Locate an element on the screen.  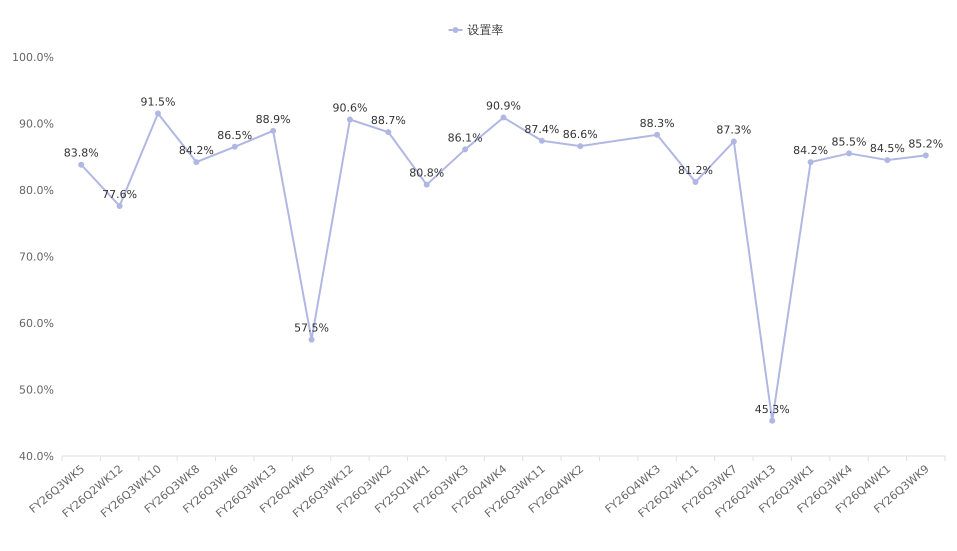
y-tick-label: 60.0% is located at coordinates (36, 323).